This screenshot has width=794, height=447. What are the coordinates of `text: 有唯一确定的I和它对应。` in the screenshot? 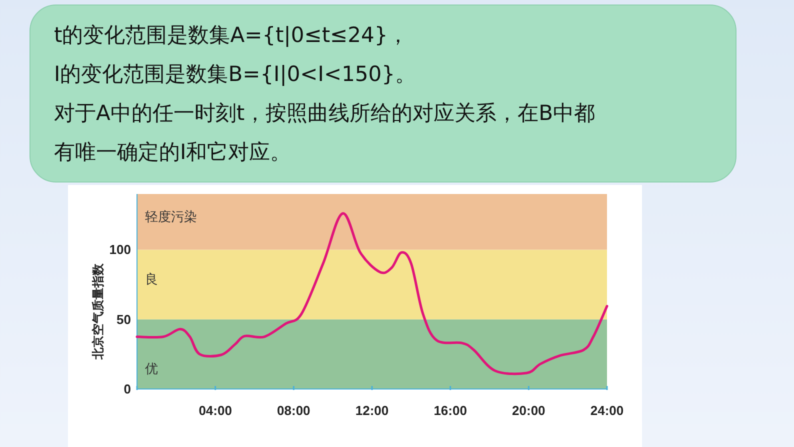 It's located at (173, 152).